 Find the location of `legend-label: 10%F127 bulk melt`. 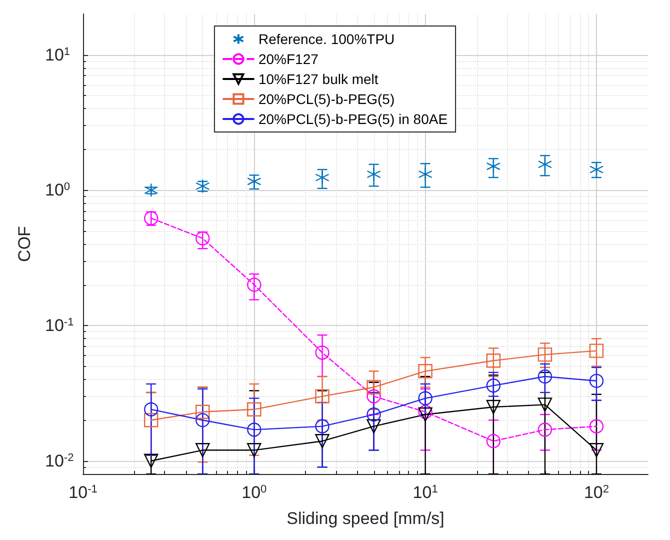

legend-label: 10%F127 bulk melt is located at coordinates (318, 79).